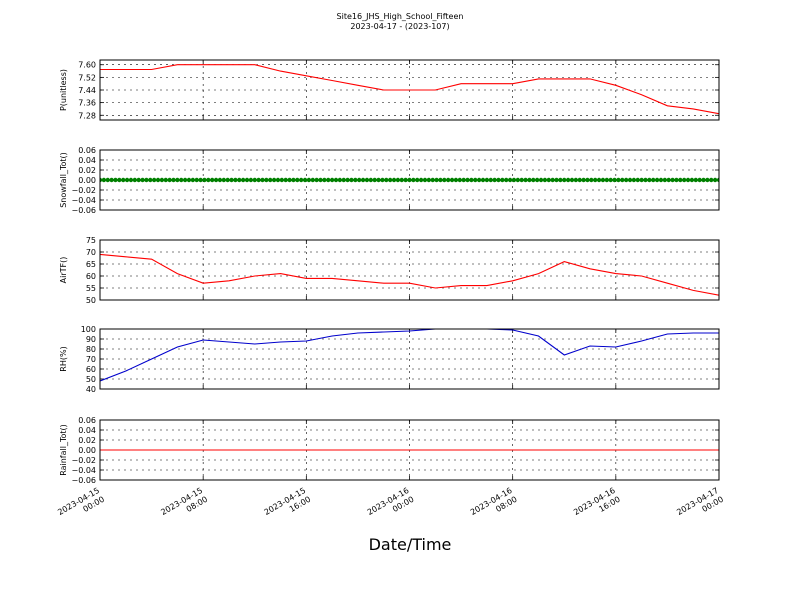 The height and width of the screenshot is (600, 800). Describe the element at coordinates (63, 450) in the screenshot. I see `y-axis-label: Rainfall_Tot()` at that location.